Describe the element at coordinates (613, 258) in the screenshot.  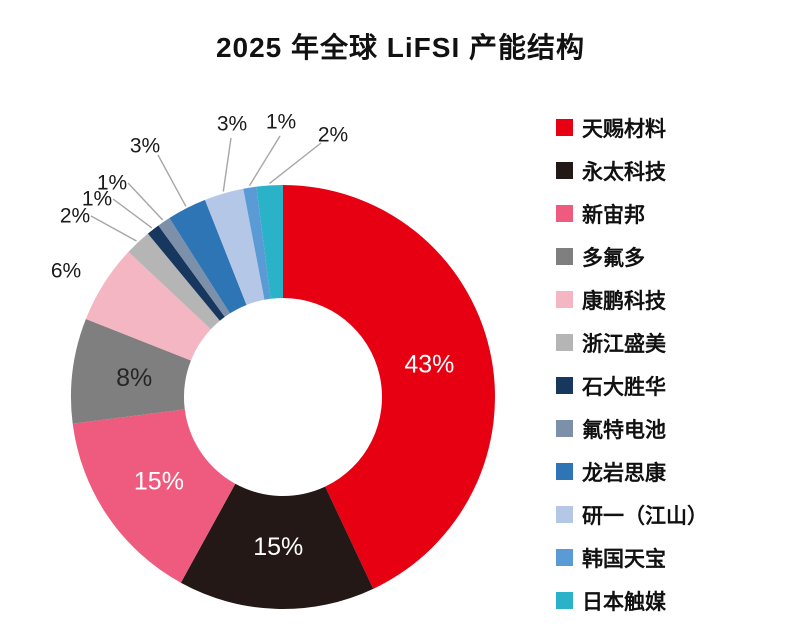
I see `legend-label: 多氟多` at that location.